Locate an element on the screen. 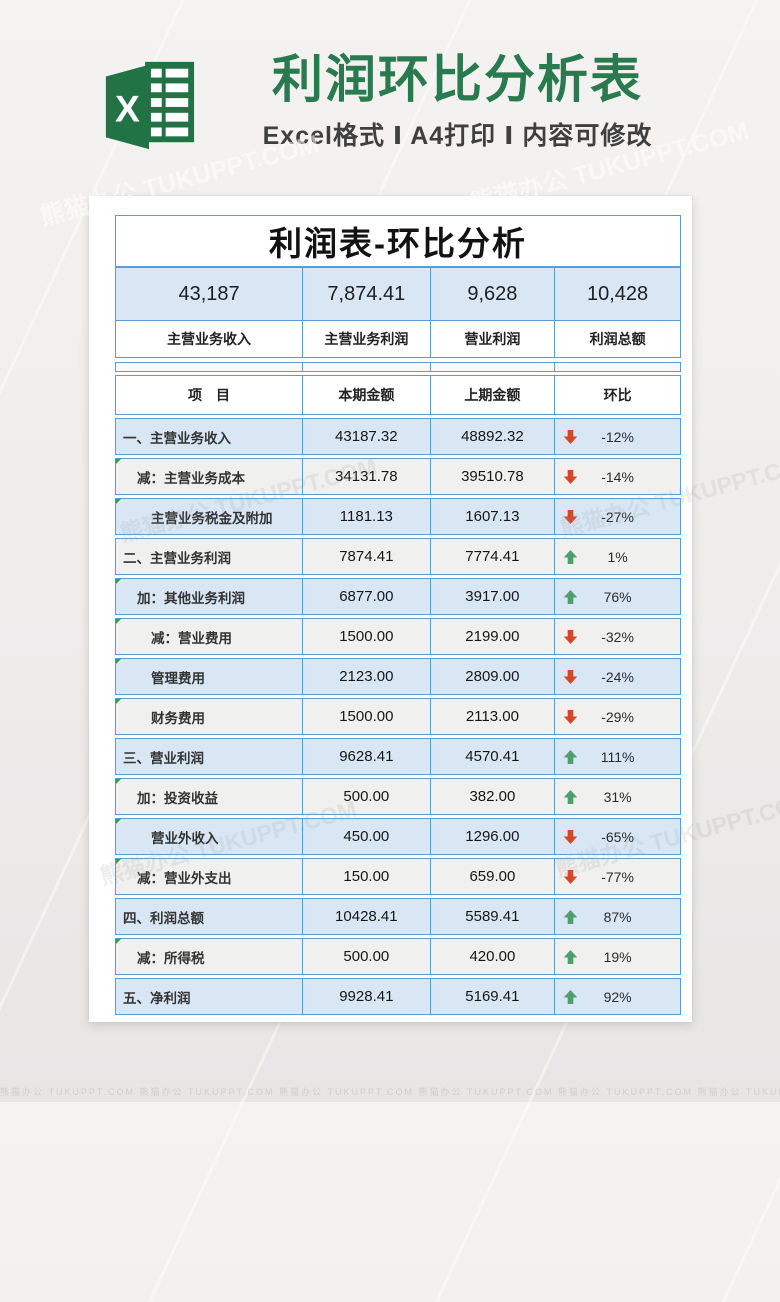 The height and width of the screenshot is (1302, 780). row-item-cell: 主营业务税金及附加 is located at coordinates (209, 516).